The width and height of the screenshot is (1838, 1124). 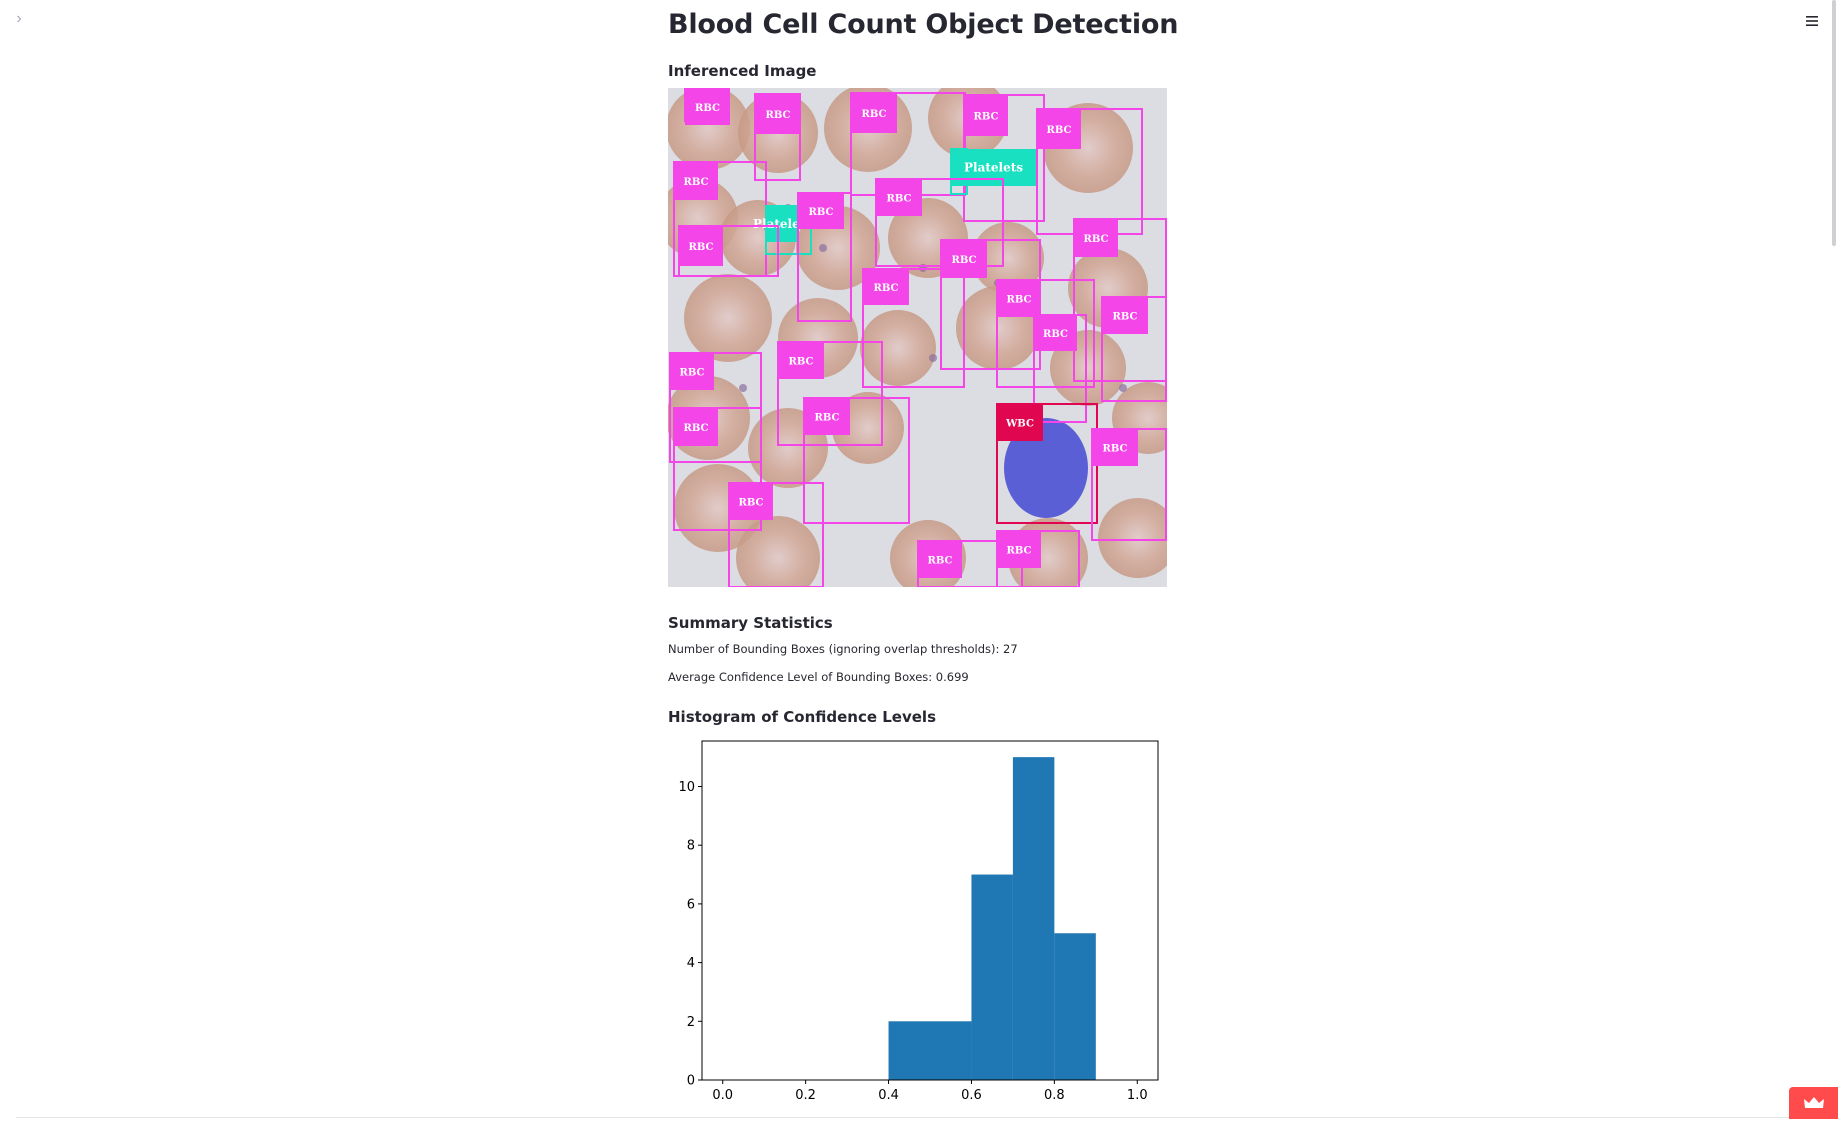 What do you see at coordinates (686, 787) in the screenshot?
I see `y-tick-label: 10` at bounding box center [686, 787].